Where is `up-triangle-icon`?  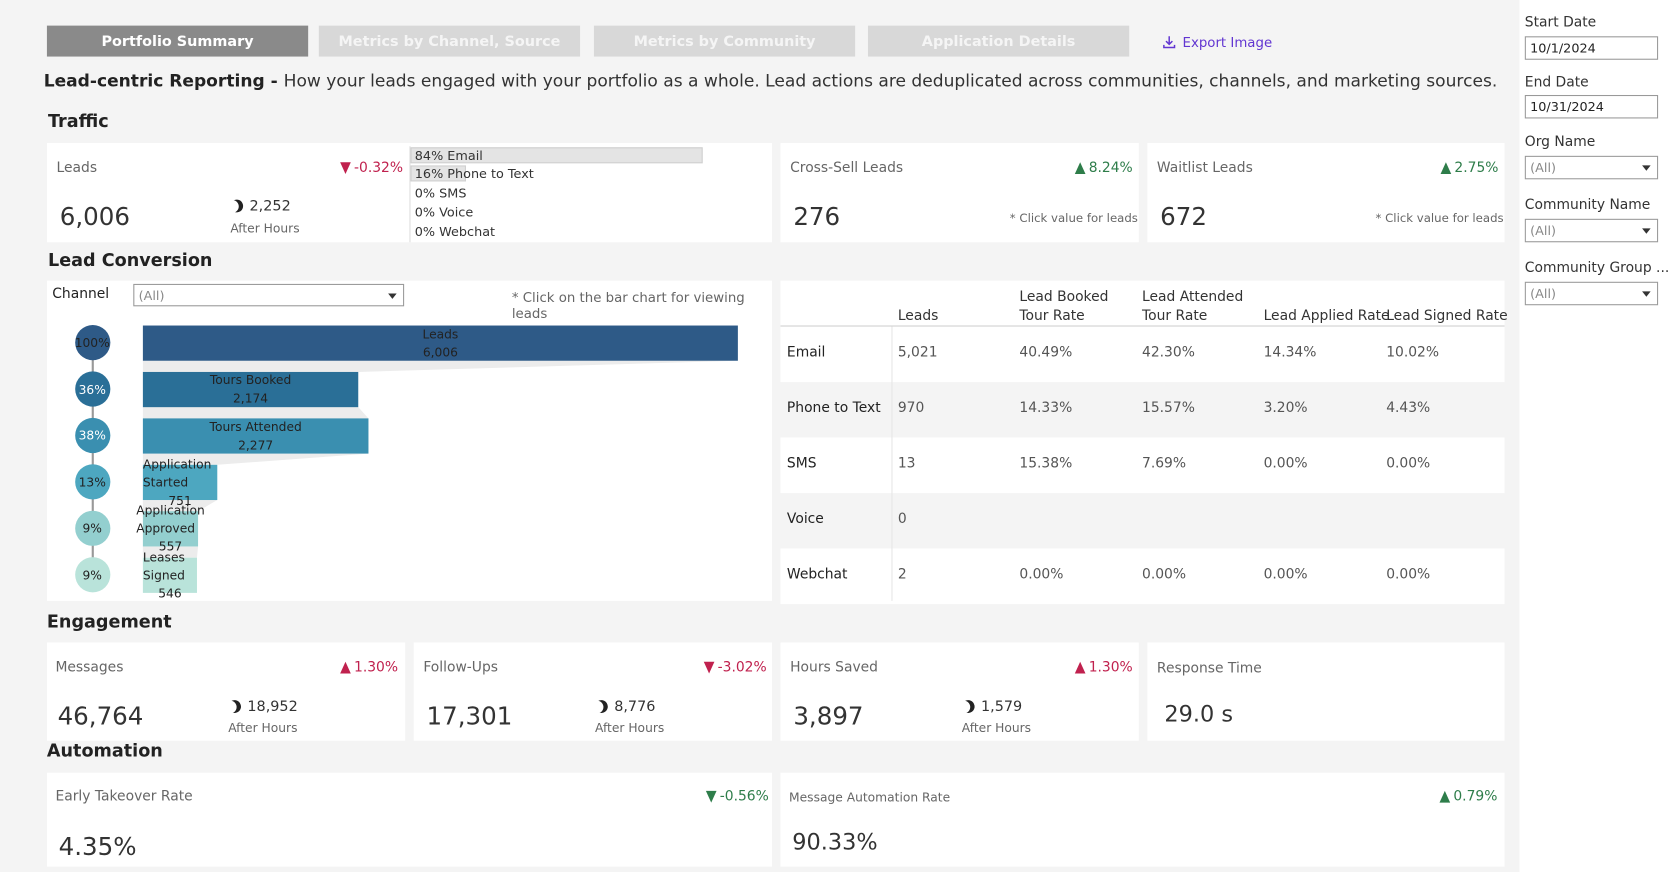
up-triangle-icon is located at coordinates (345, 667).